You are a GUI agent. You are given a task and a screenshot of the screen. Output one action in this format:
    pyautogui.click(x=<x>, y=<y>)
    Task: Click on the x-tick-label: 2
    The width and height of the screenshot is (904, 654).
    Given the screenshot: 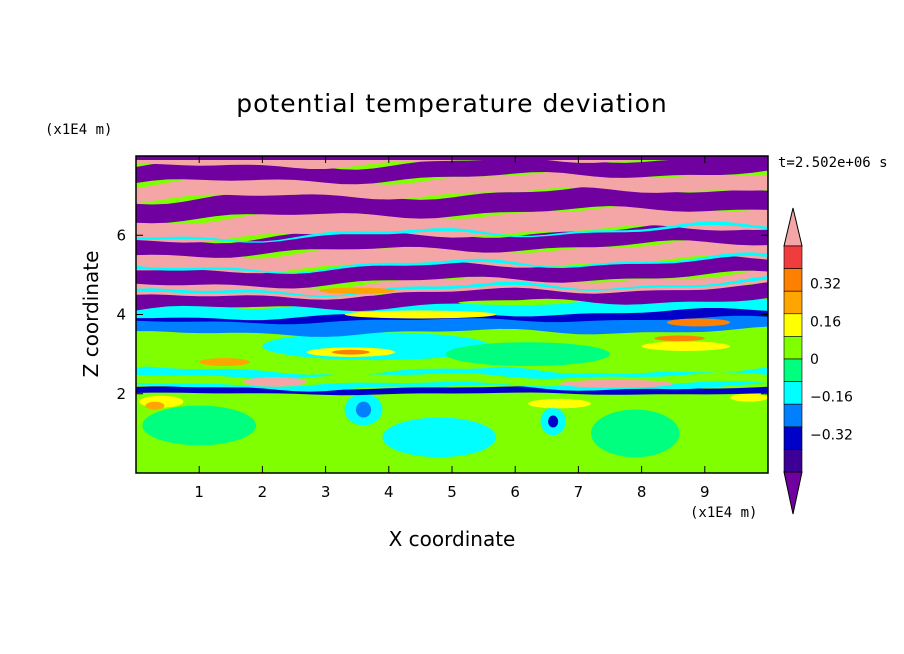 What is the action you would take?
    pyautogui.click(x=263, y=492)
    